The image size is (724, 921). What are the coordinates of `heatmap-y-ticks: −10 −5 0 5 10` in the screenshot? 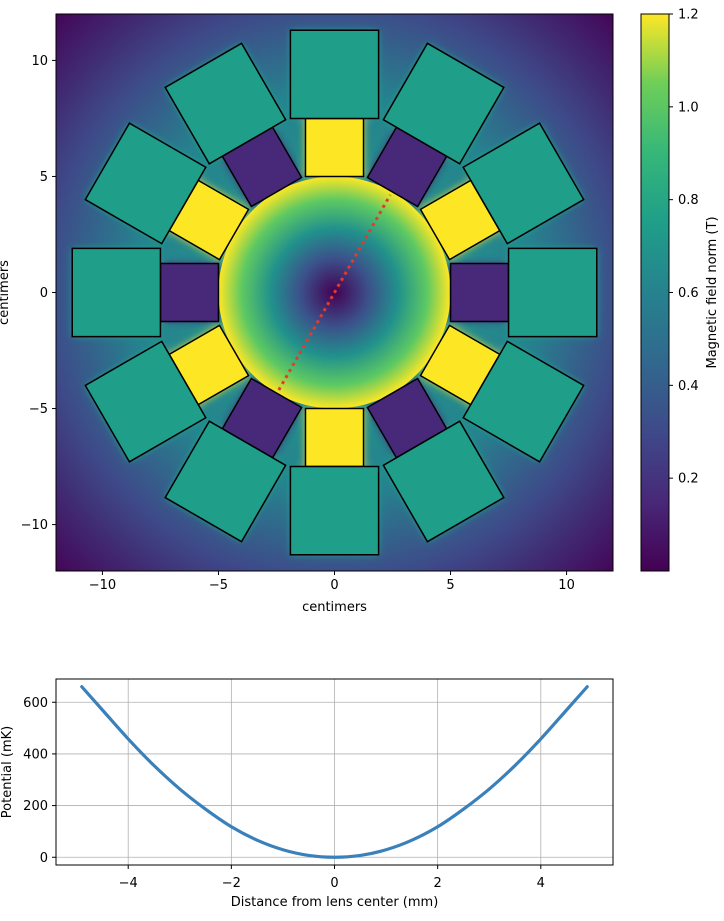 It's located at (38, 293).